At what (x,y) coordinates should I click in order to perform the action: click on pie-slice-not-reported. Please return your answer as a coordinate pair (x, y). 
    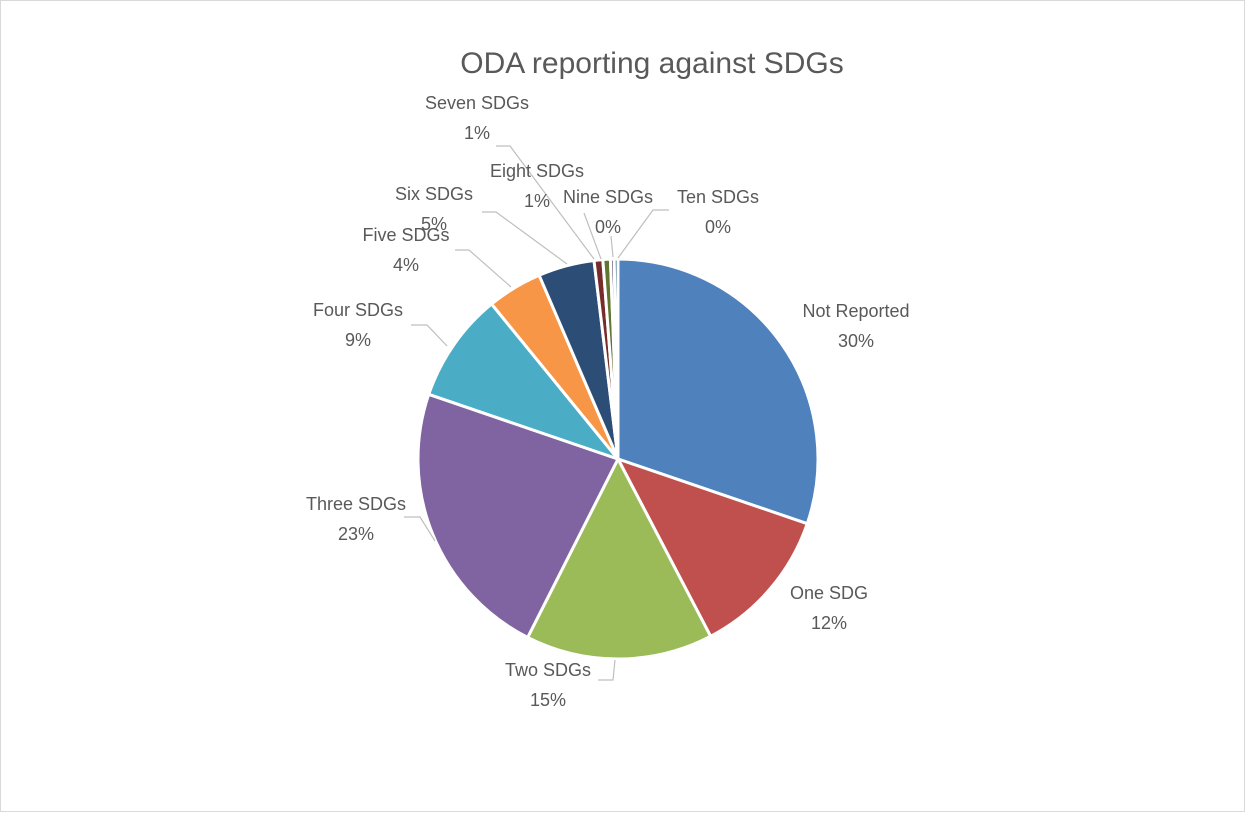
    Looking at the image, I should click on (718, 391).